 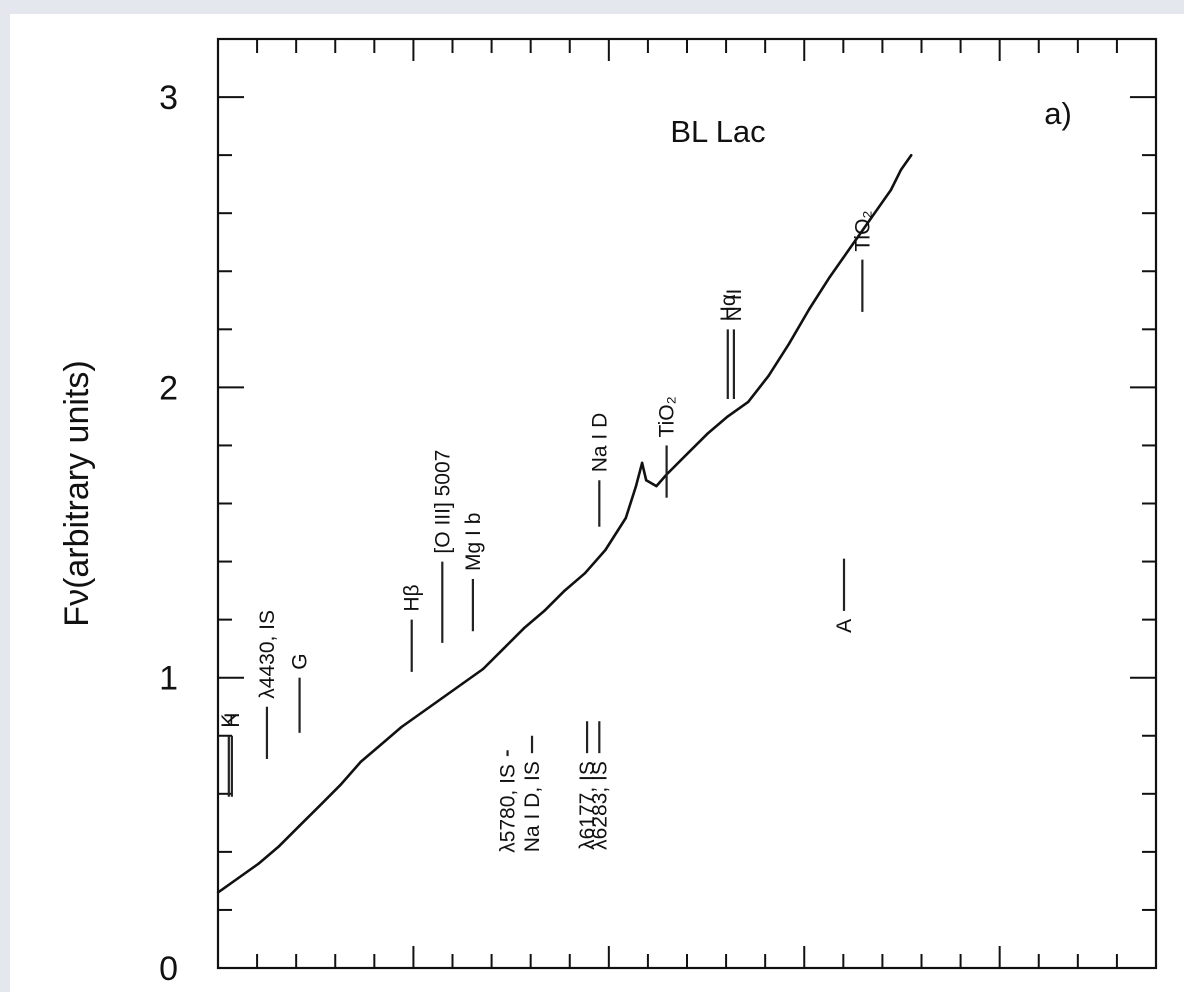 What do you see at coordinates (168, 98) in the screenshot?
I see `y-tick-label: 3` at bounding box center [168, 98].